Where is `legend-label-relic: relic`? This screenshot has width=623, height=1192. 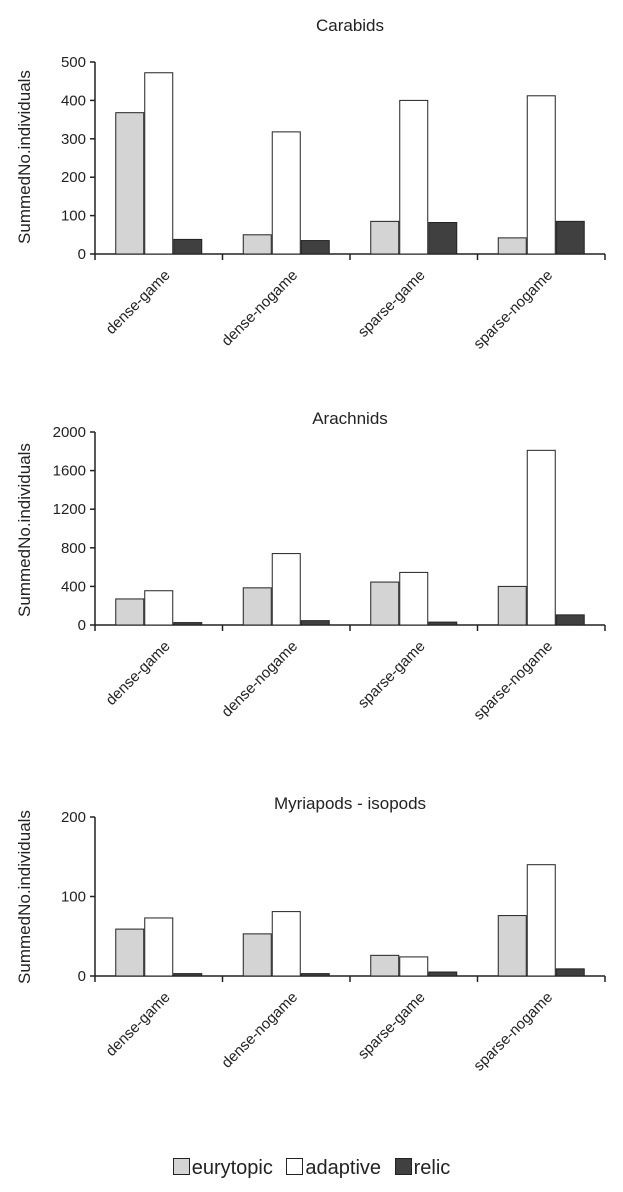
legend-label-relic: relic is located at coordinates (432, 1168).